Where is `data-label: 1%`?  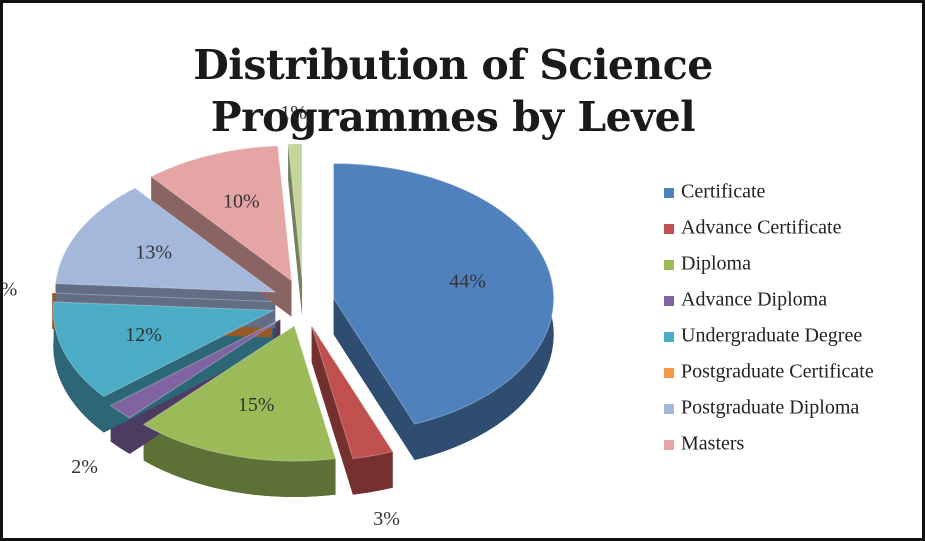
data-label: 1% is located at coordinates (293, 113).